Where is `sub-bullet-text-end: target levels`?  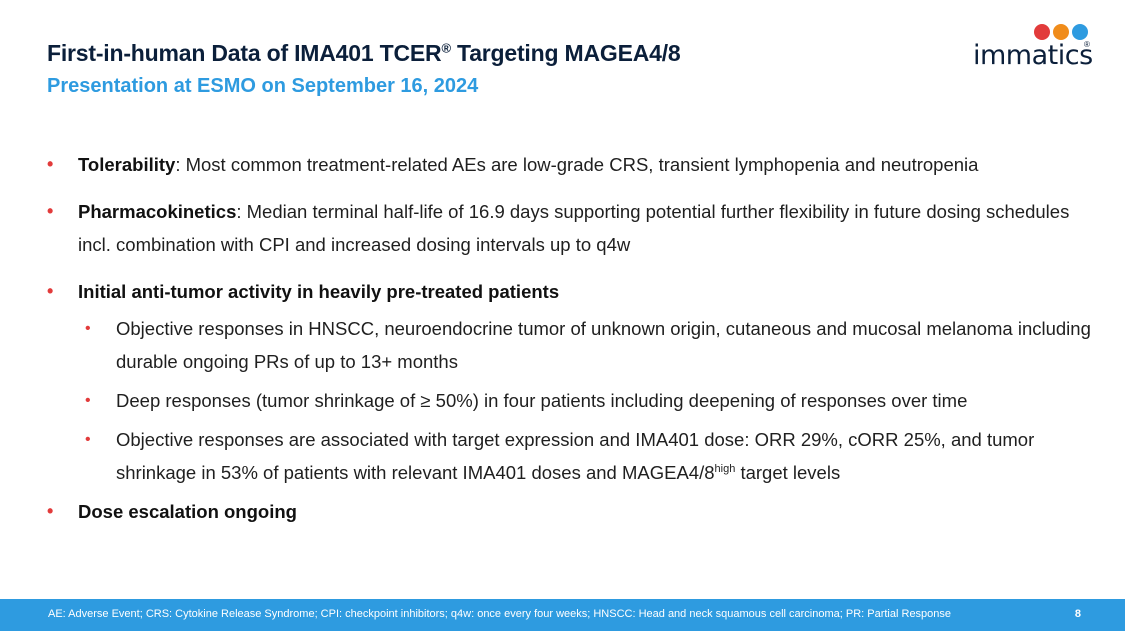 sub-bullet-text-end: target levels is located at coordinates (788, 472).